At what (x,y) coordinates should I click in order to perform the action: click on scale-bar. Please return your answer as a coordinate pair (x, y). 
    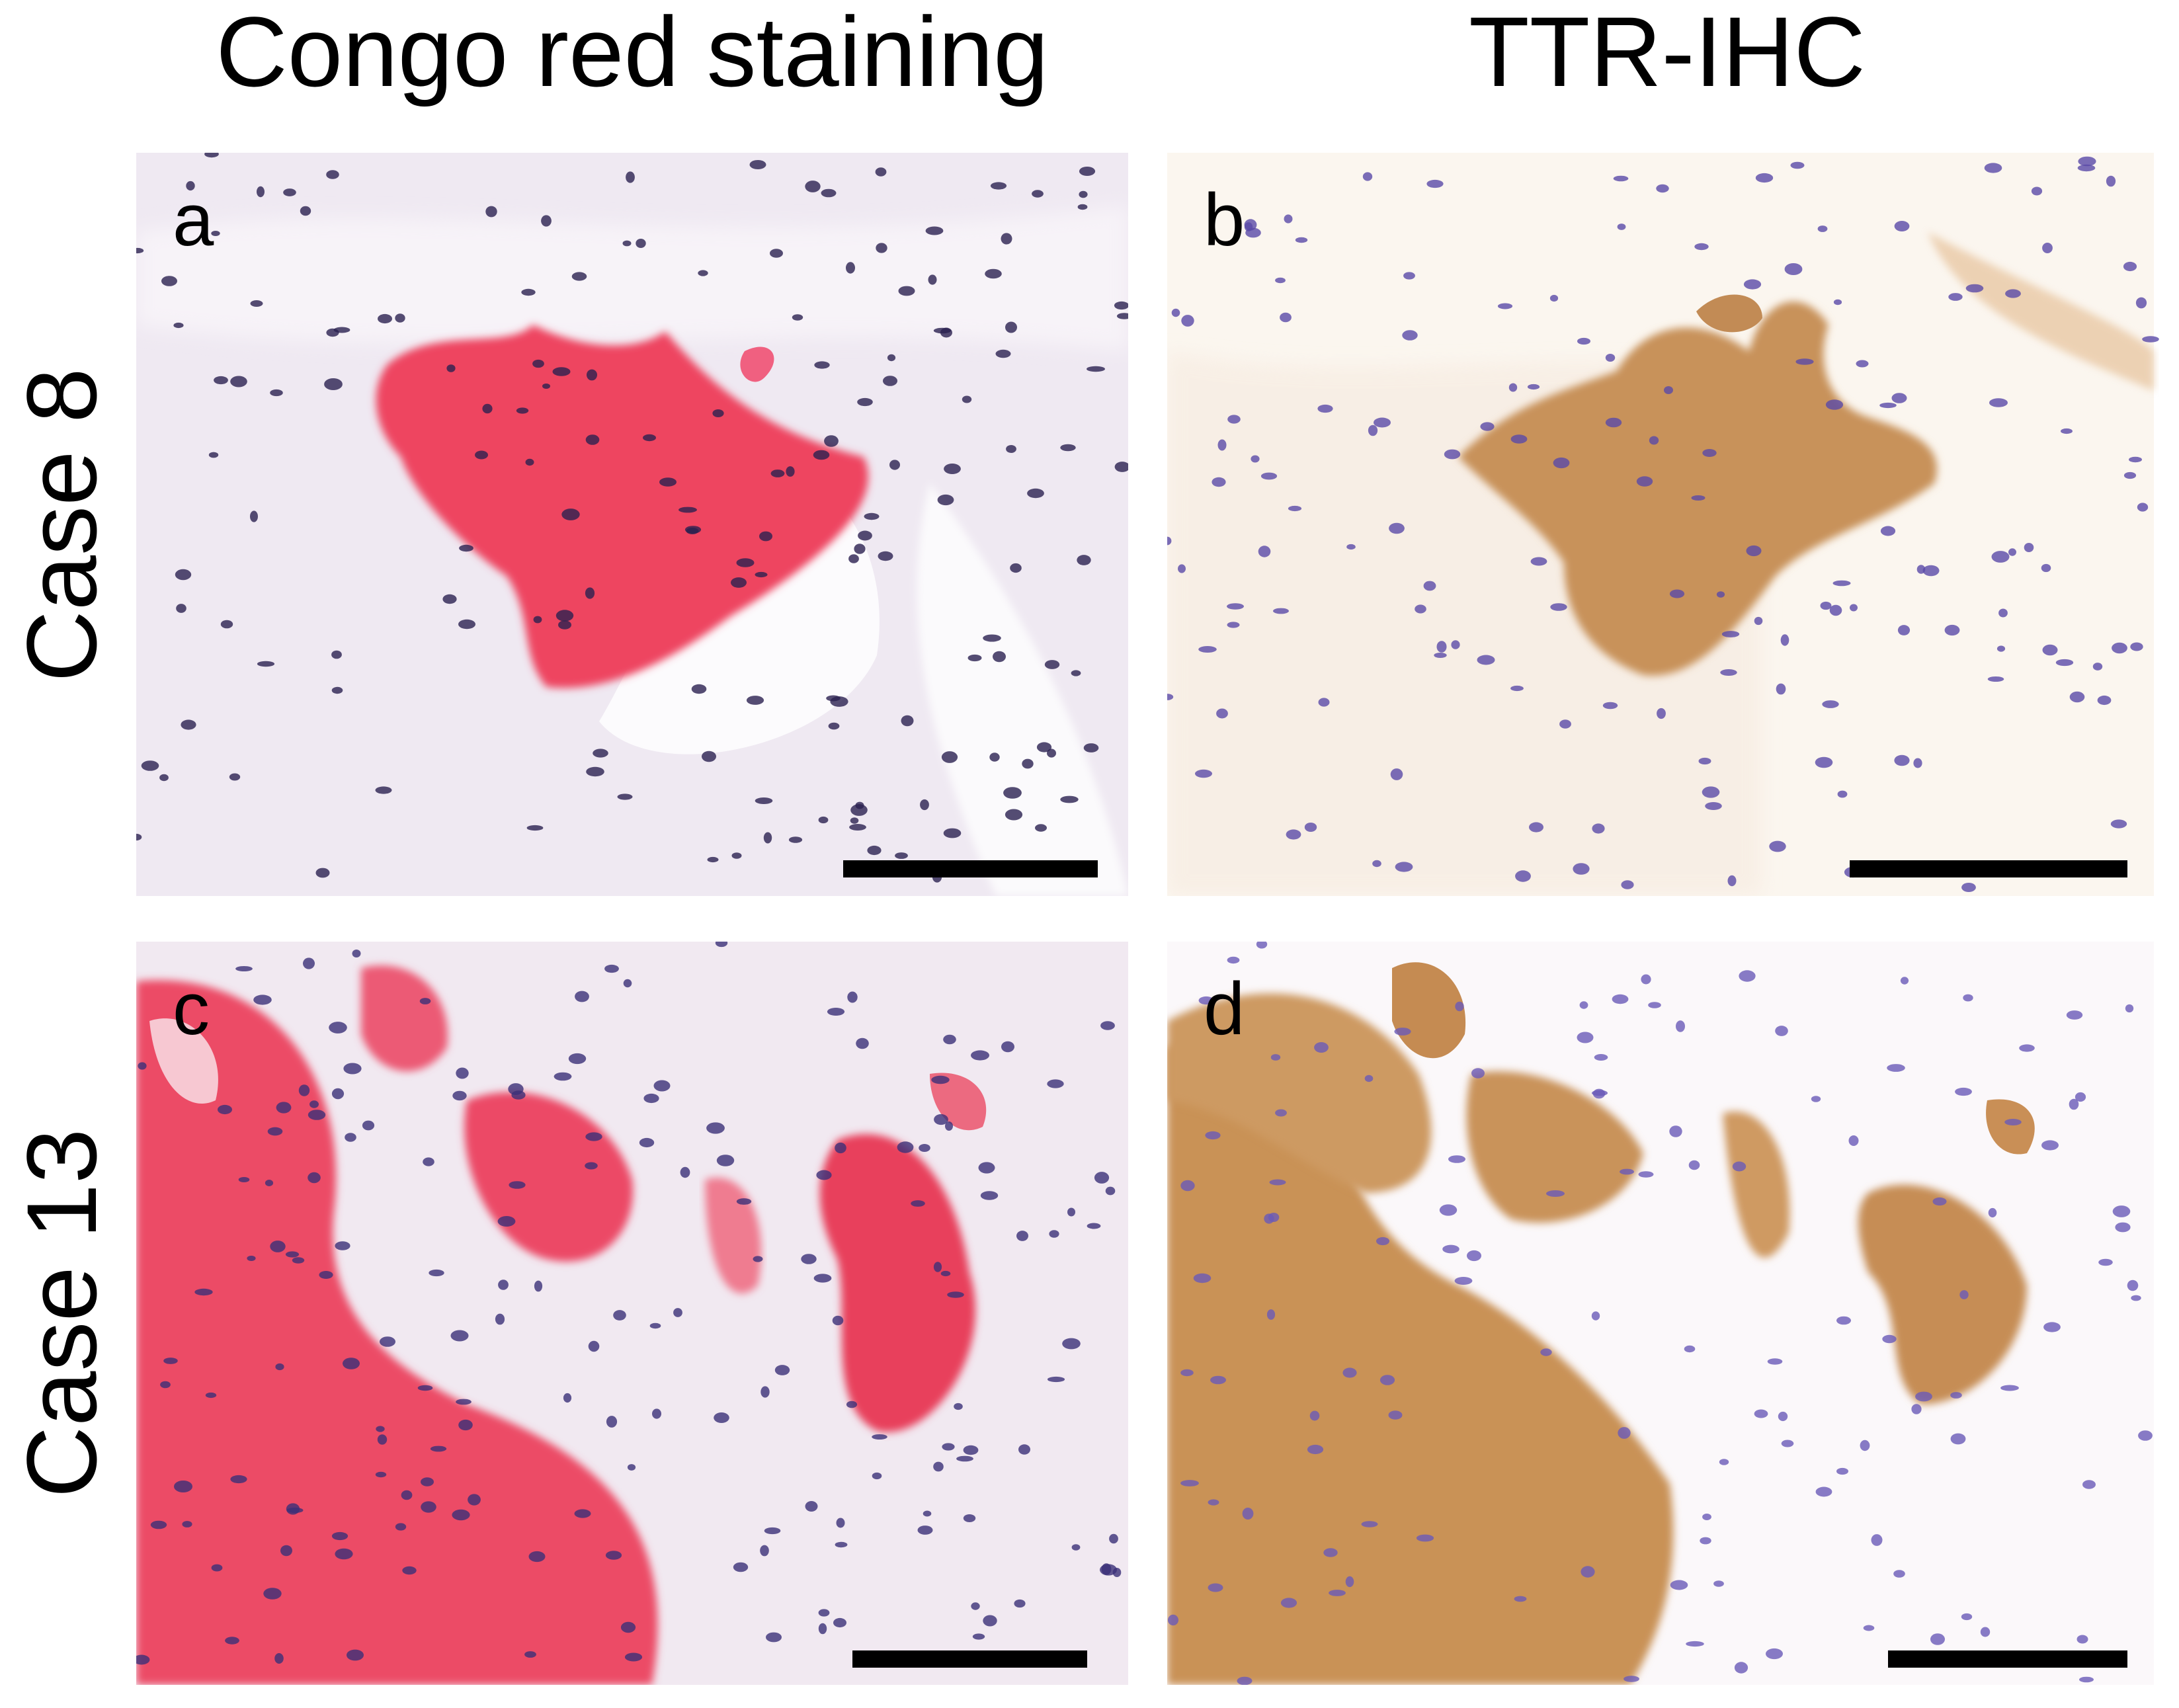
    Looking at the image, I should click on (2007, 1659).